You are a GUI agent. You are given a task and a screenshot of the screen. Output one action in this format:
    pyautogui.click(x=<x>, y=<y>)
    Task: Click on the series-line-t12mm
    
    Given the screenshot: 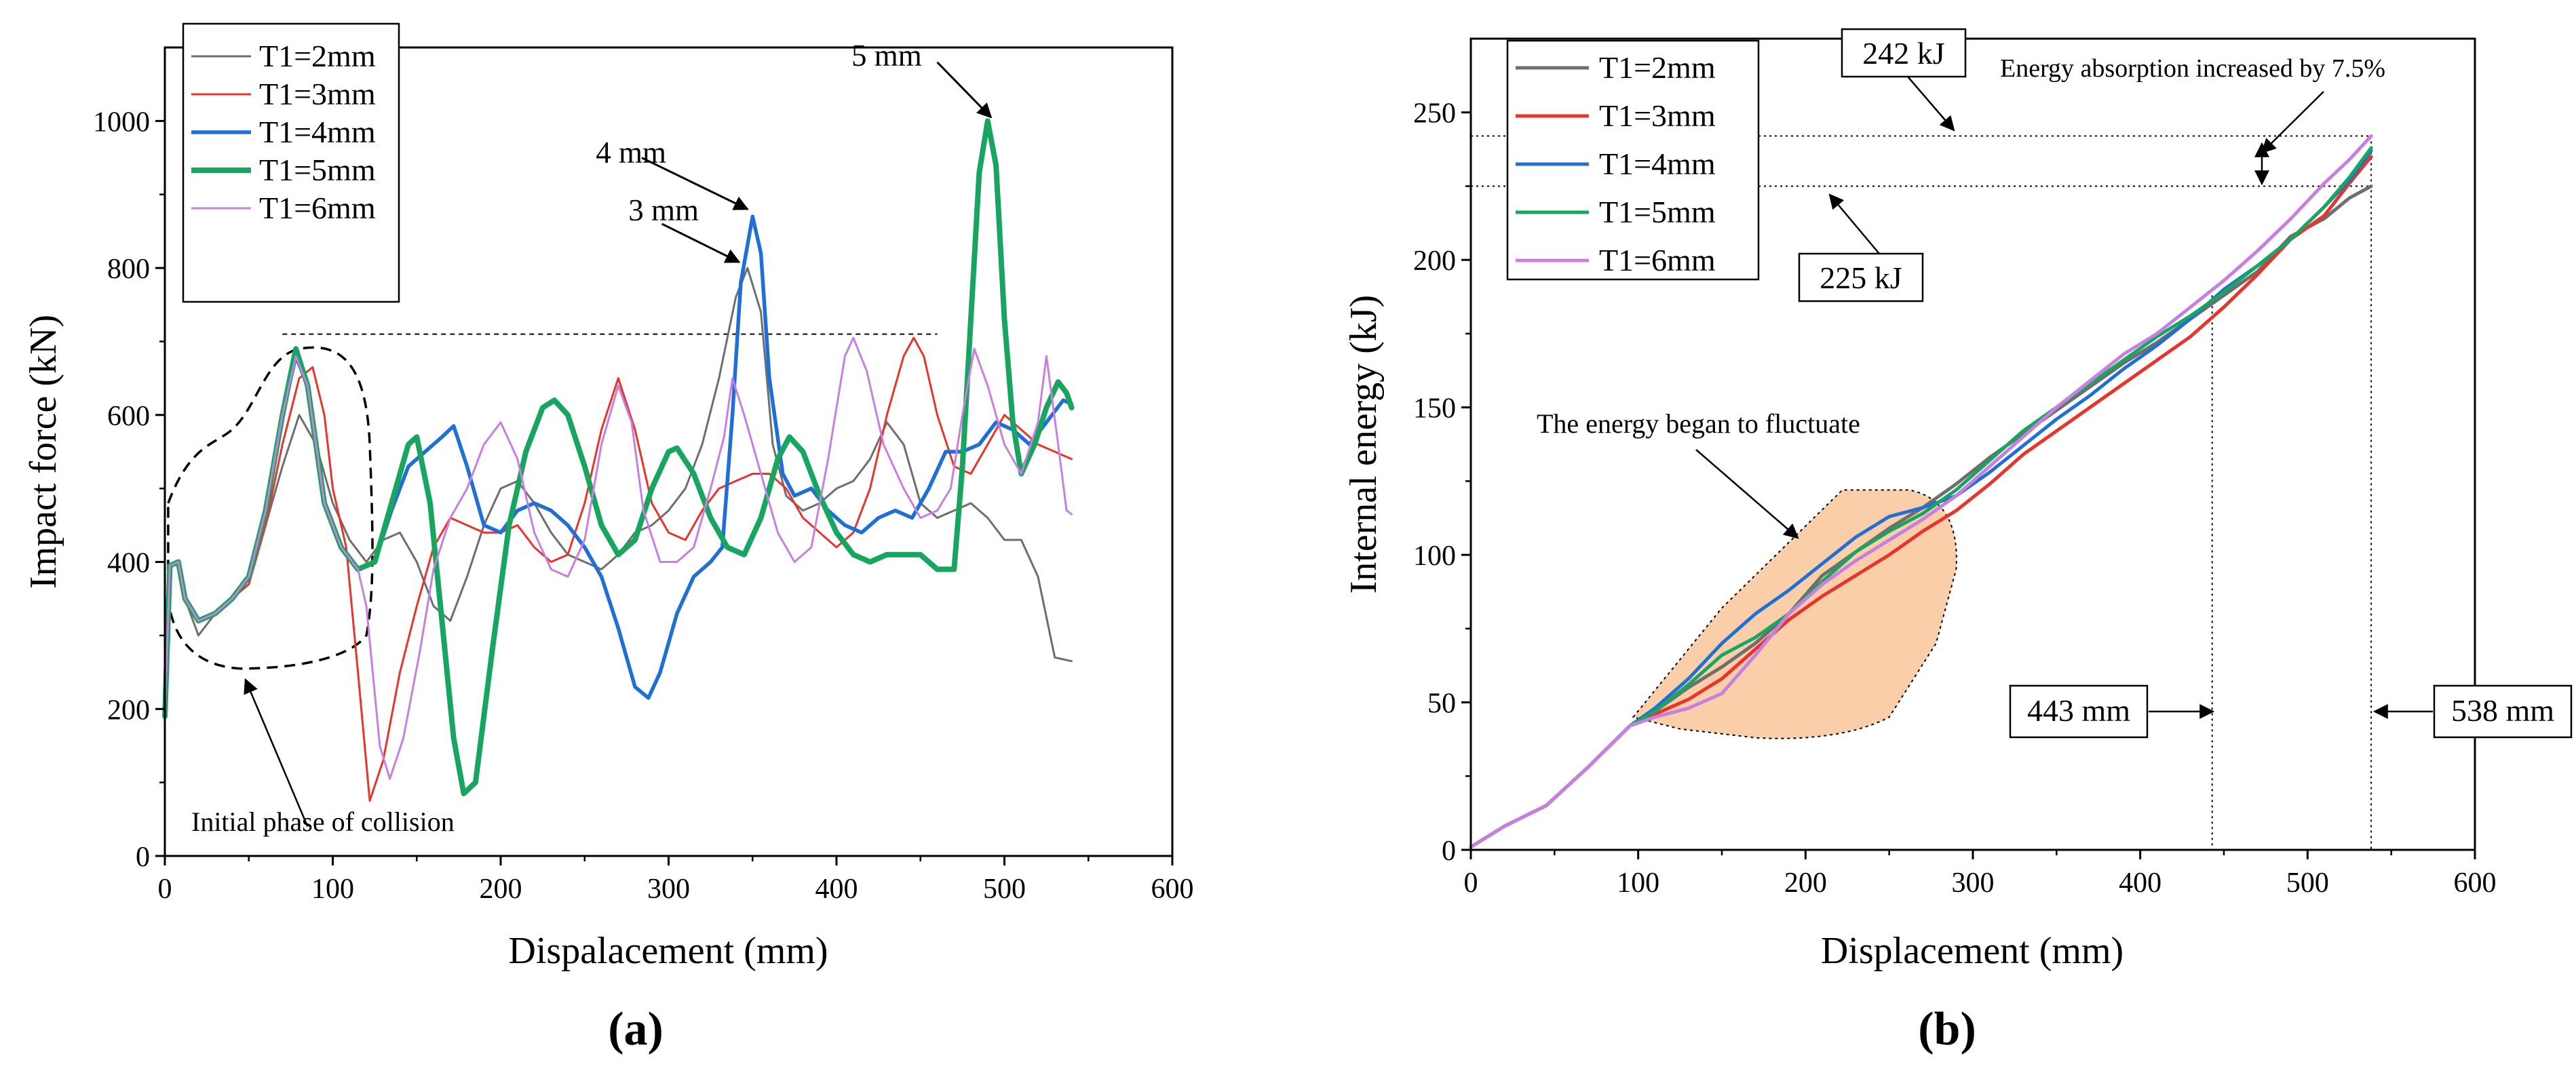 What is the action you would take?
    pyautogui.click(x=618, y=492)
    